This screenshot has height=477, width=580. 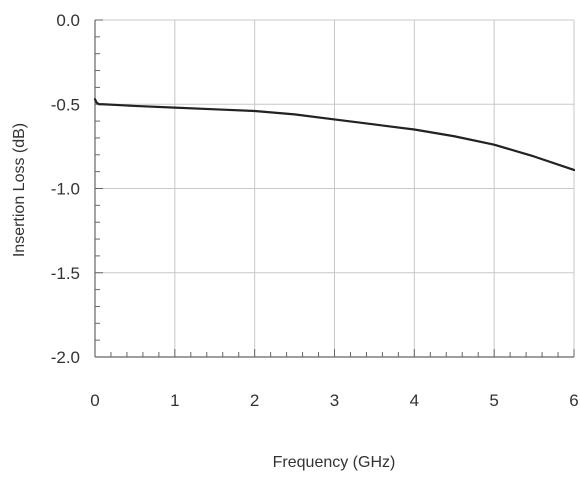 I want to click on y-tick-label: -1.5, so click(x=65, y=273).